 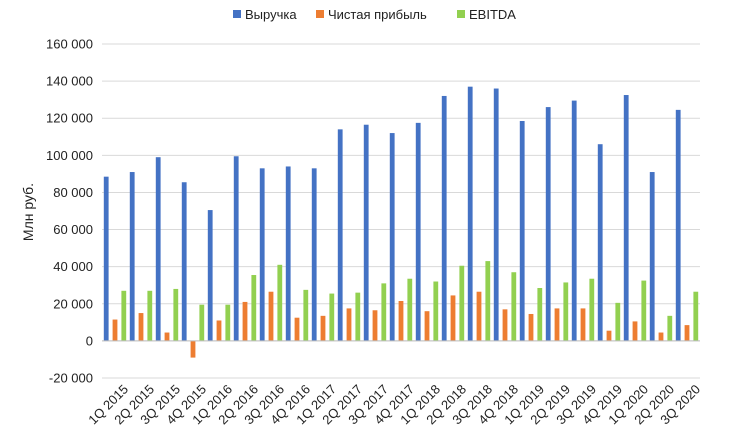 I want to click on bar-ebitda-2Q-2018, so click(x=462, y=303).